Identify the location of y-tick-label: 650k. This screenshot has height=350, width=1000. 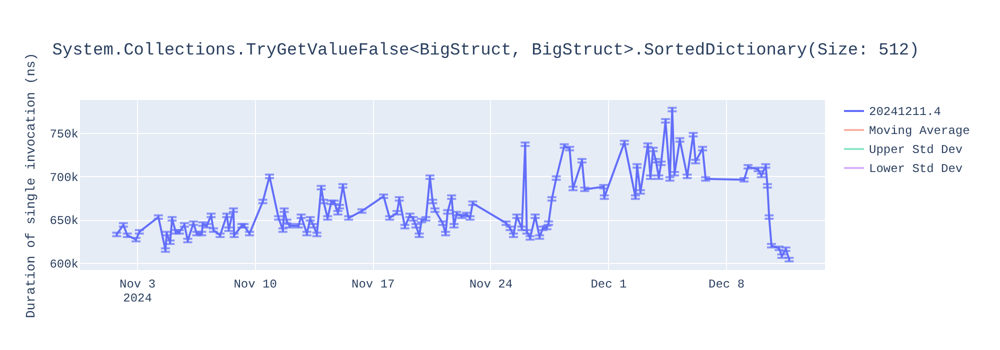
(64, 221).